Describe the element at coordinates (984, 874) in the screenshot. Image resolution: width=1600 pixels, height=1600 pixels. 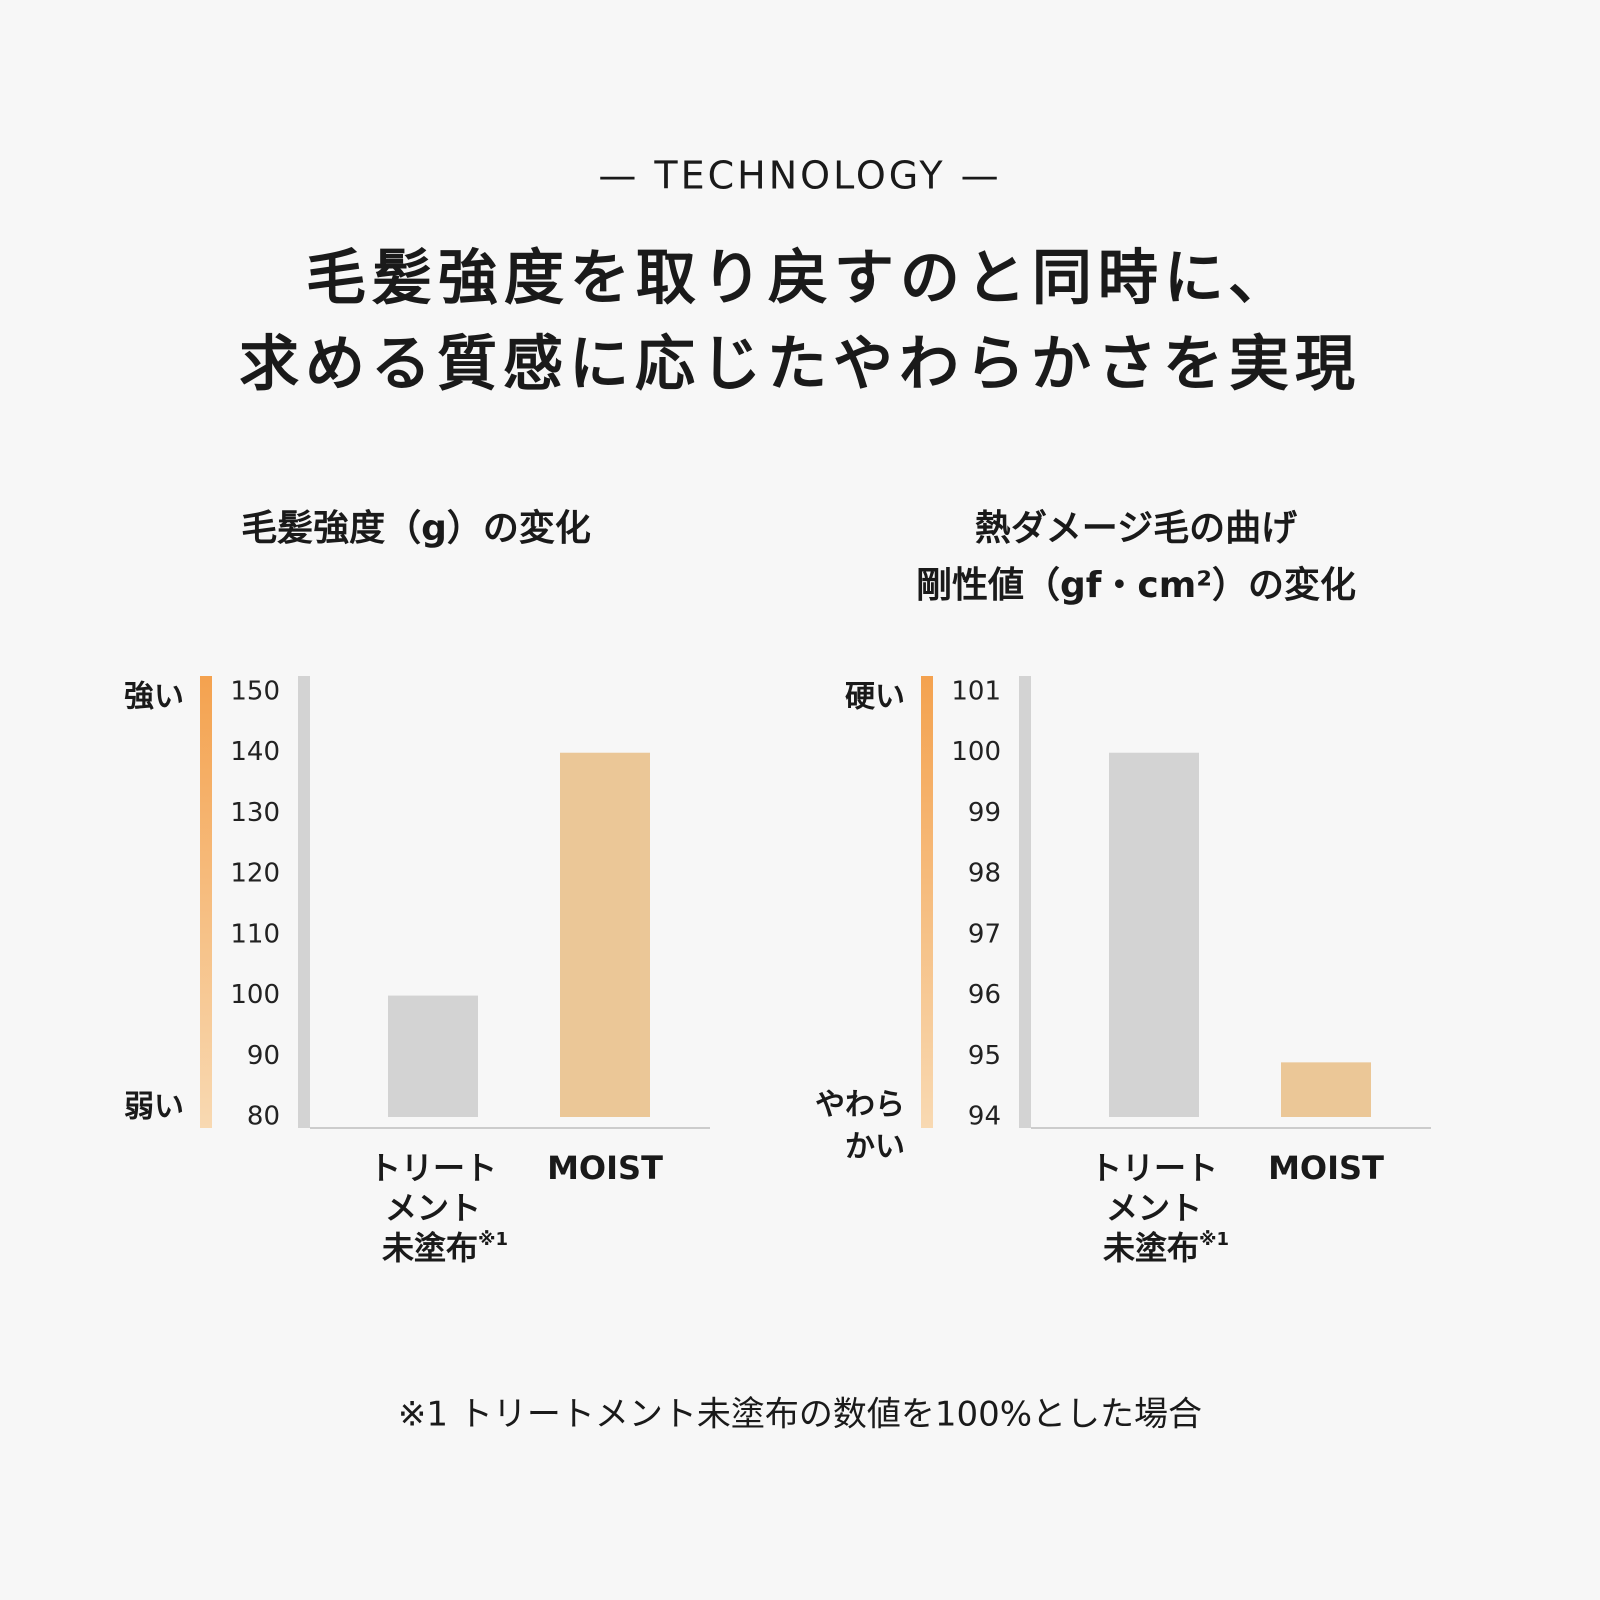
I see `y-tick-label: 98` at that location.